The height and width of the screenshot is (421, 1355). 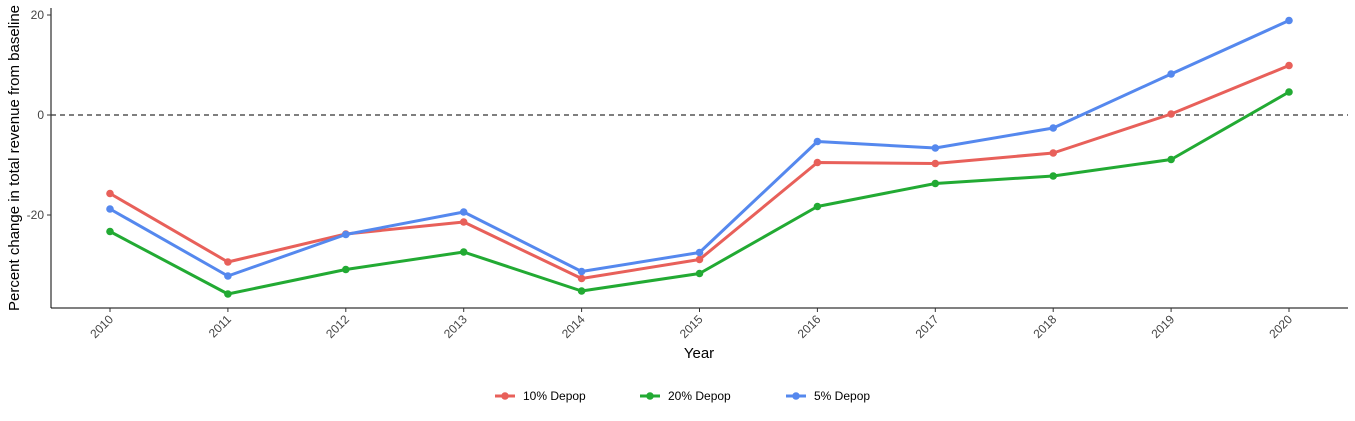 What do you see at coordinates (1280, 326) in the screenshot?
I see `x-tick-label: 2020` at bounding box center [1280, 326].